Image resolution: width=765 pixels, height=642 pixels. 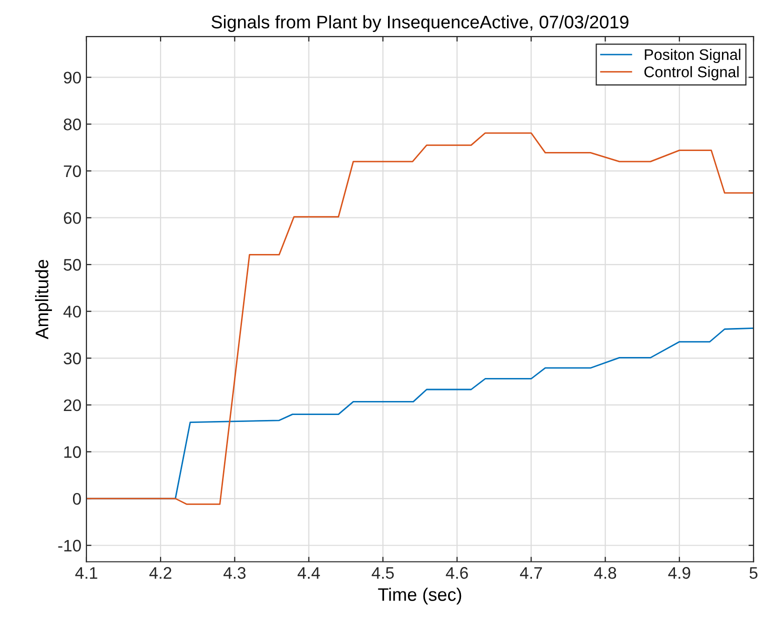 I want to click on x-axis-title: Time (sec), so click(x=420, y=596).